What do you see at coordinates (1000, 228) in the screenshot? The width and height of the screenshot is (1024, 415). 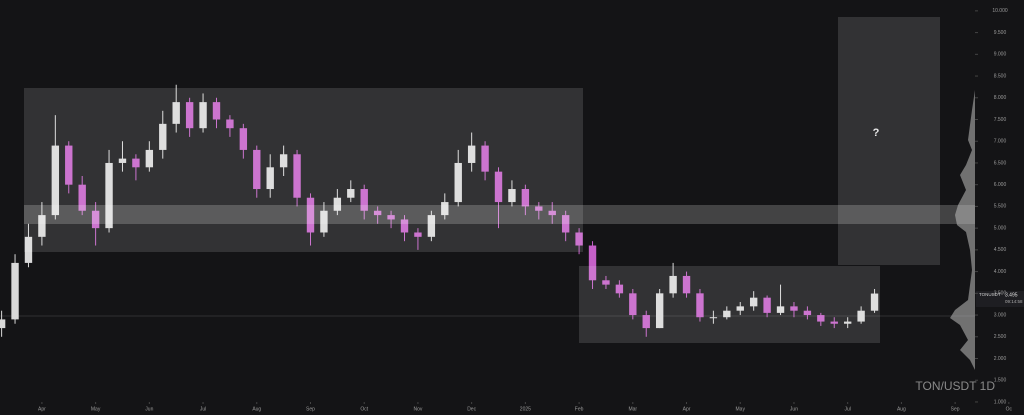 I see `y-tick-label: 5.000` at bounding box center [1000, 228].